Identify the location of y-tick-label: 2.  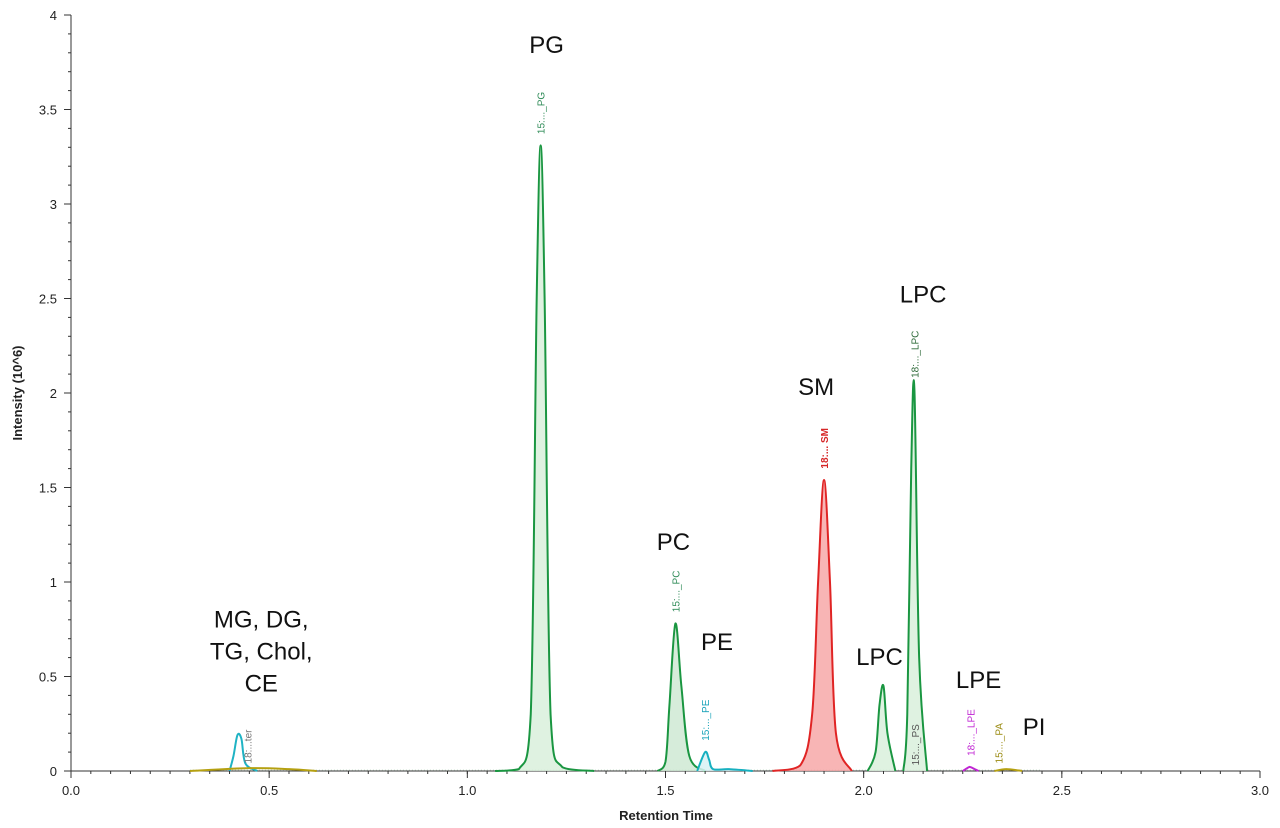
(53, 393).